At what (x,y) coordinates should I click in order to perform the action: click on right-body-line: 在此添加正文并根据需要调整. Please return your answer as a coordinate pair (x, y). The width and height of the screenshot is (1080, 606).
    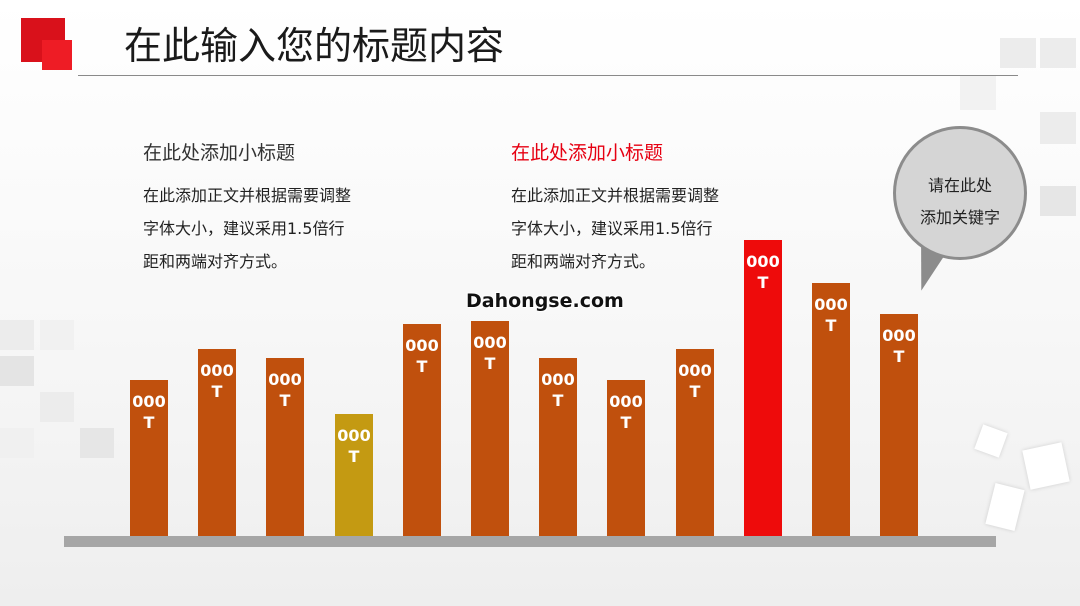
    Looking at the image, I should click on (615, 195).